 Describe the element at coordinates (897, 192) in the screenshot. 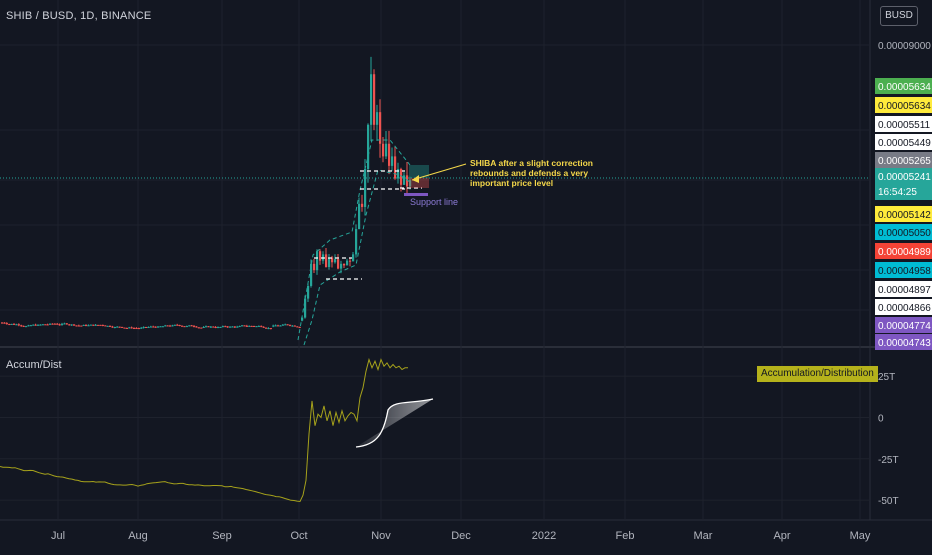

I see `price-label-countdown: 16:54:25` at that location.